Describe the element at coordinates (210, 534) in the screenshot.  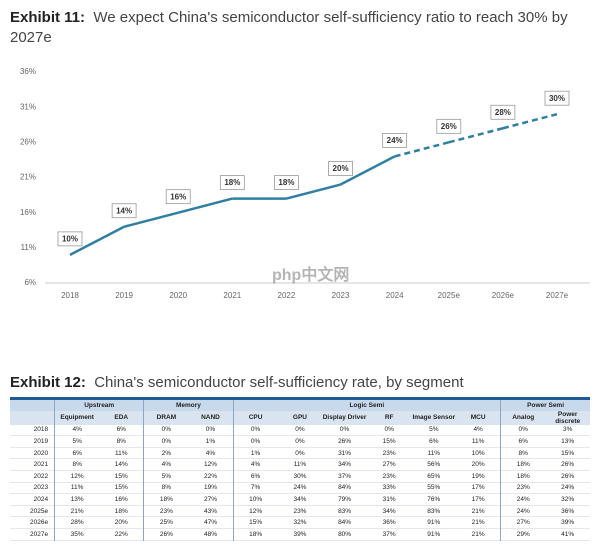
I see `value-cell: 48%` at that location.